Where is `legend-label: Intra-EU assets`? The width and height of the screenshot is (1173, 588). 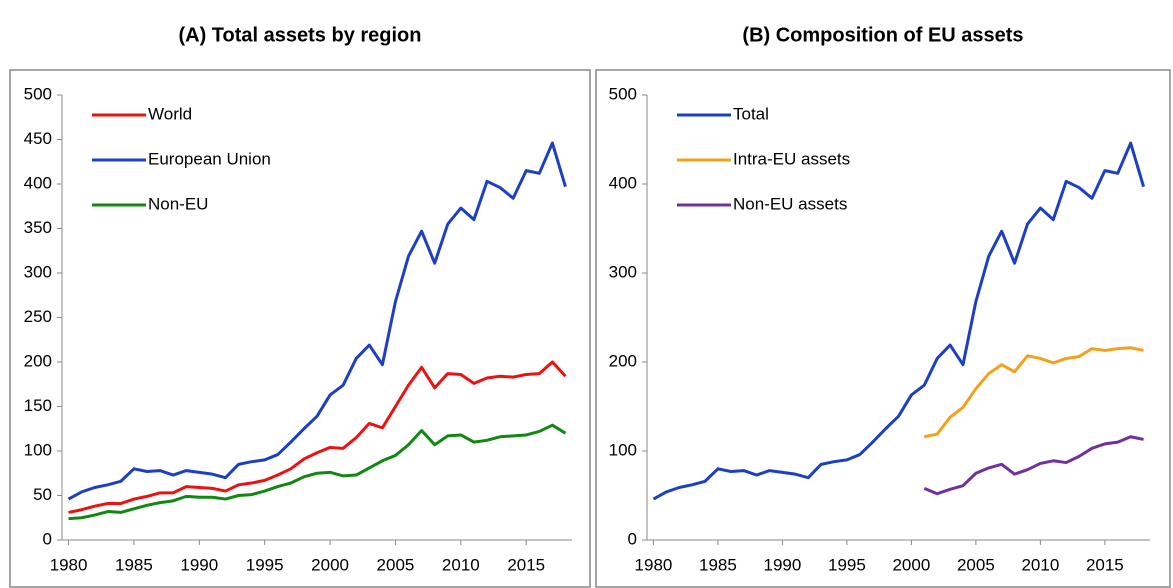 legend-label: Intra-EU assets is located at coordinates (791, 158).